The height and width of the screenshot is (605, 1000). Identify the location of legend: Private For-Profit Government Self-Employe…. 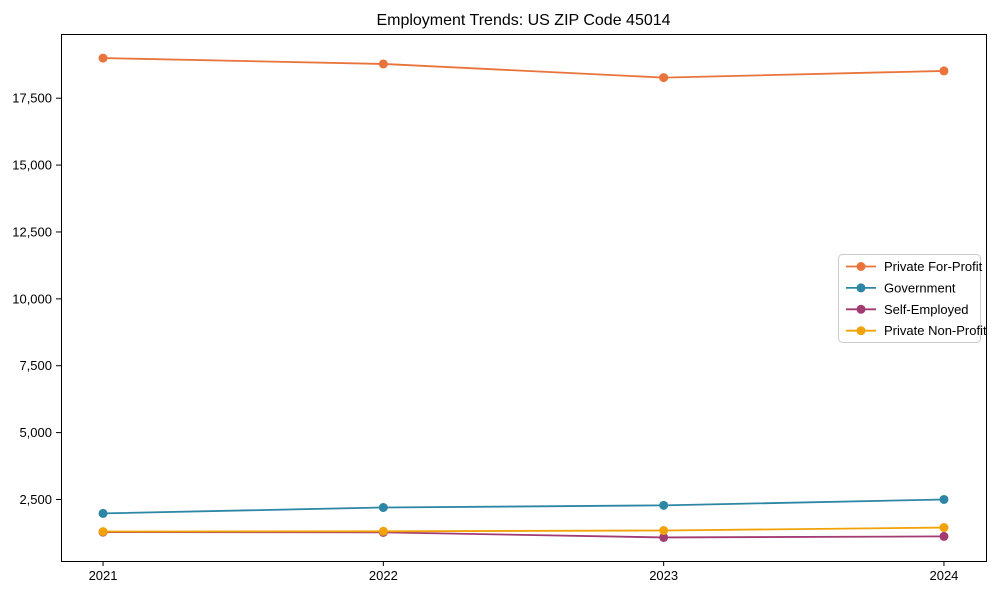
(912, 298).